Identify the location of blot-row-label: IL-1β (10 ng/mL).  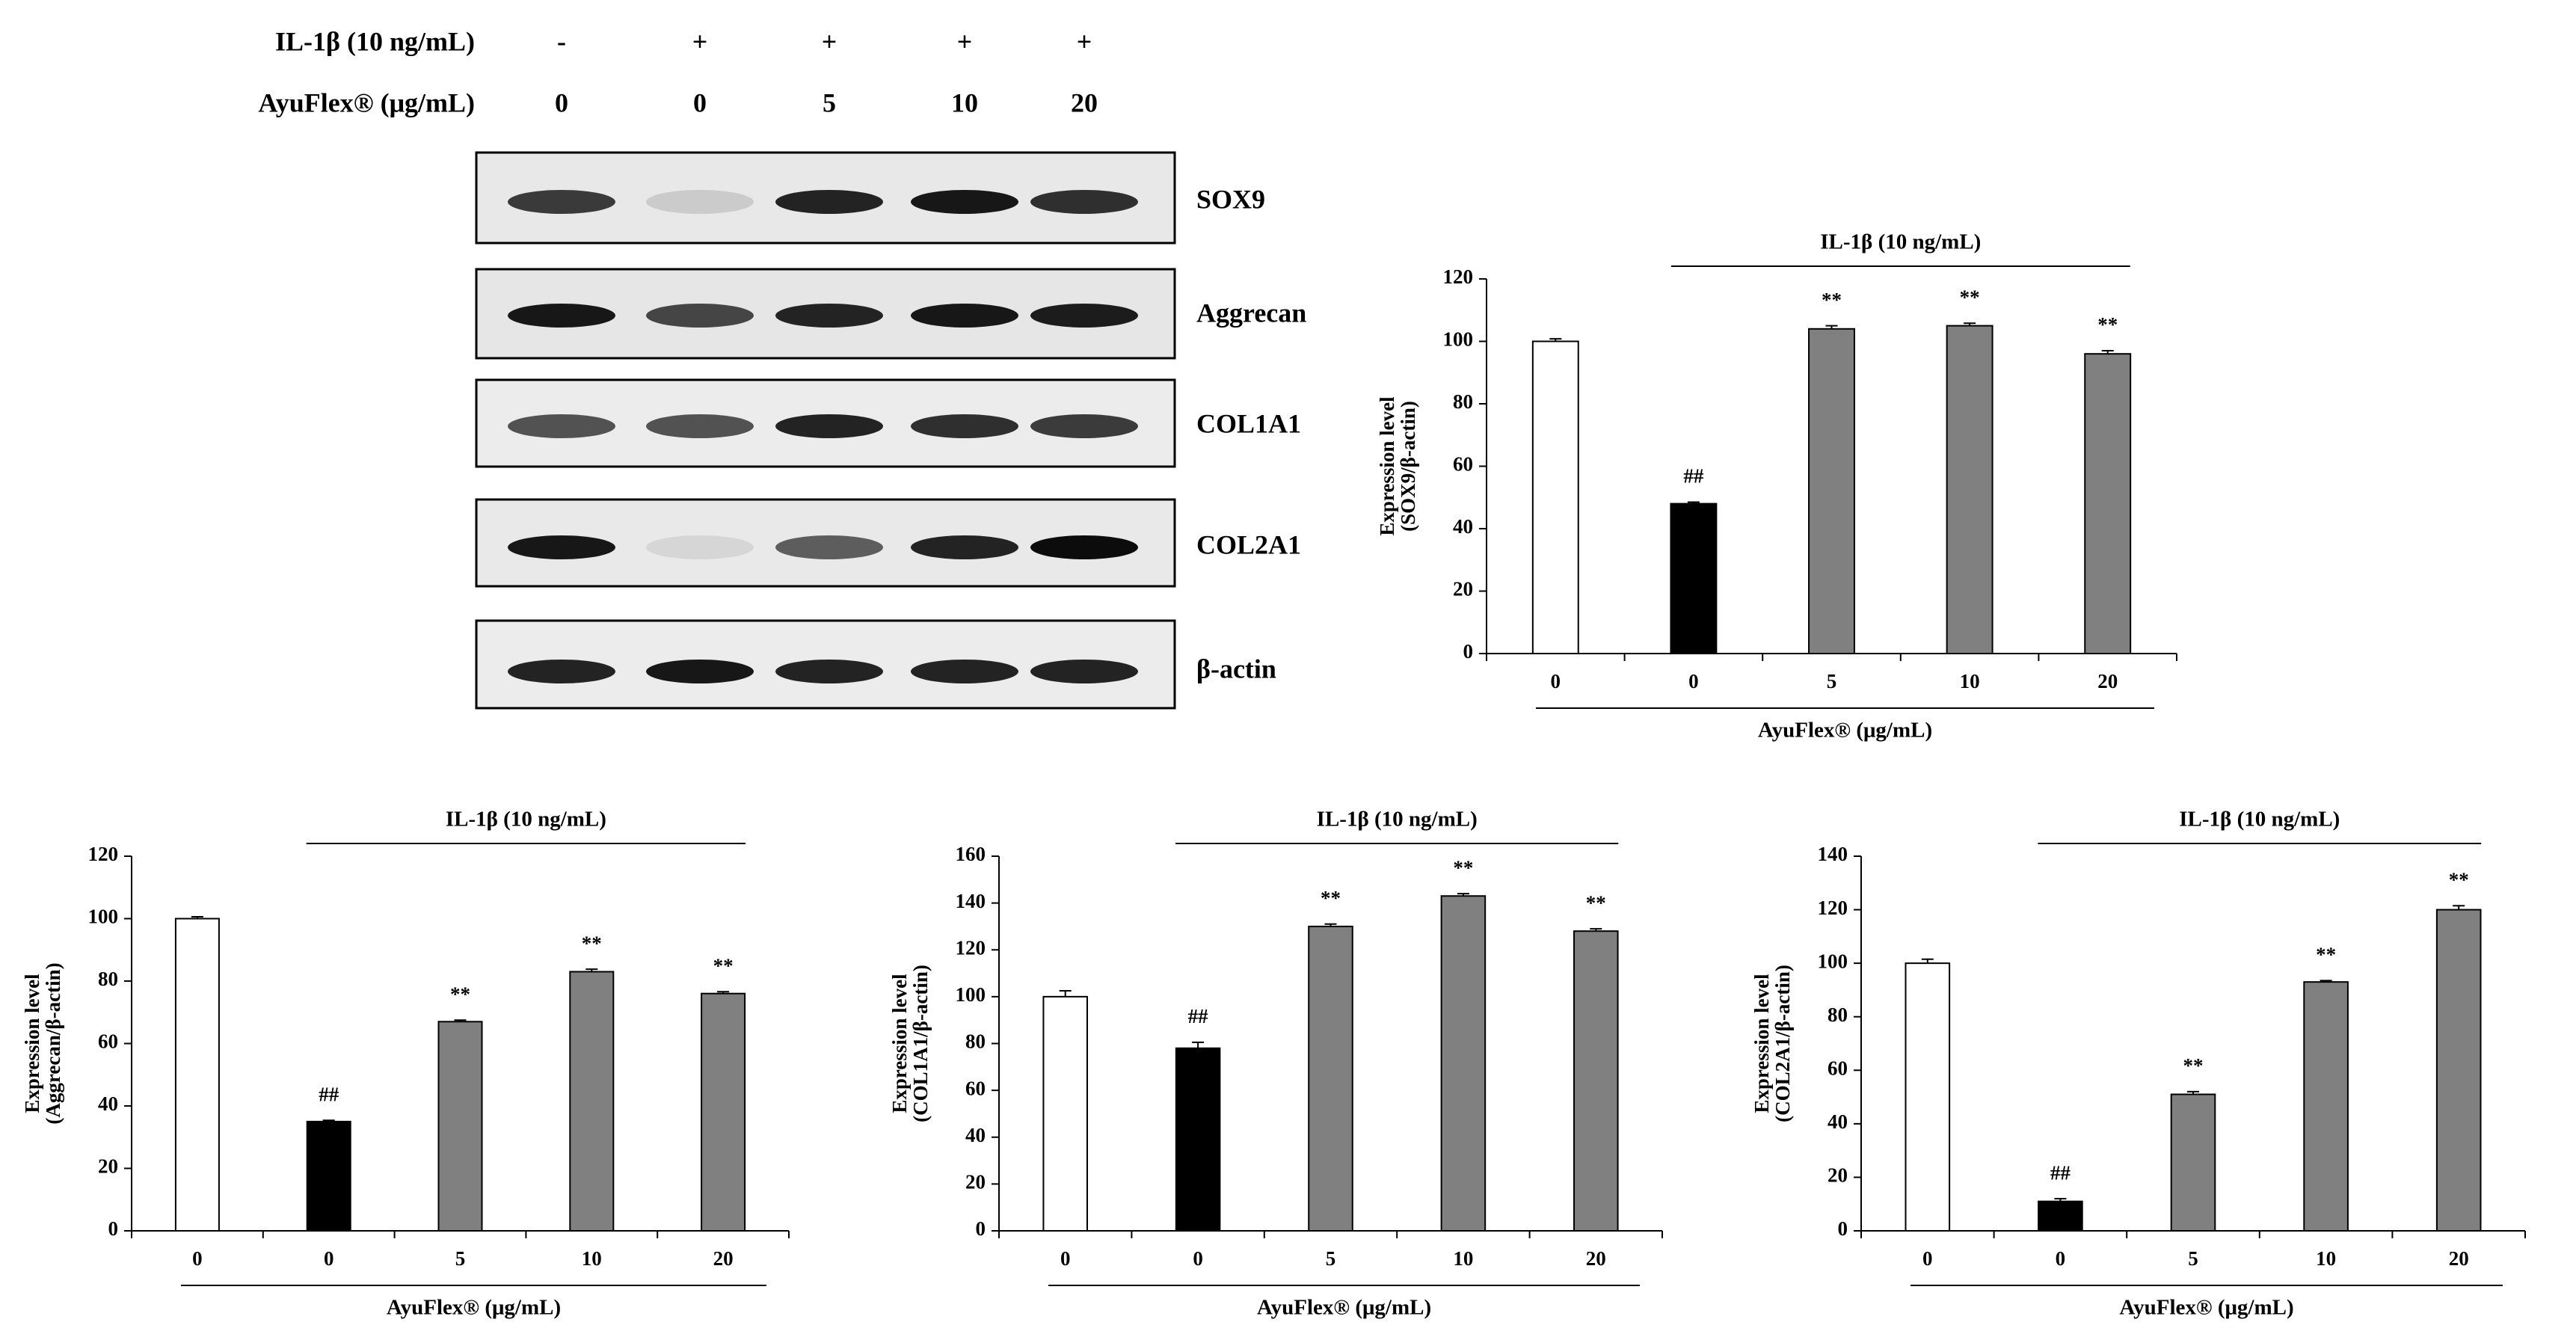
(375, 41).